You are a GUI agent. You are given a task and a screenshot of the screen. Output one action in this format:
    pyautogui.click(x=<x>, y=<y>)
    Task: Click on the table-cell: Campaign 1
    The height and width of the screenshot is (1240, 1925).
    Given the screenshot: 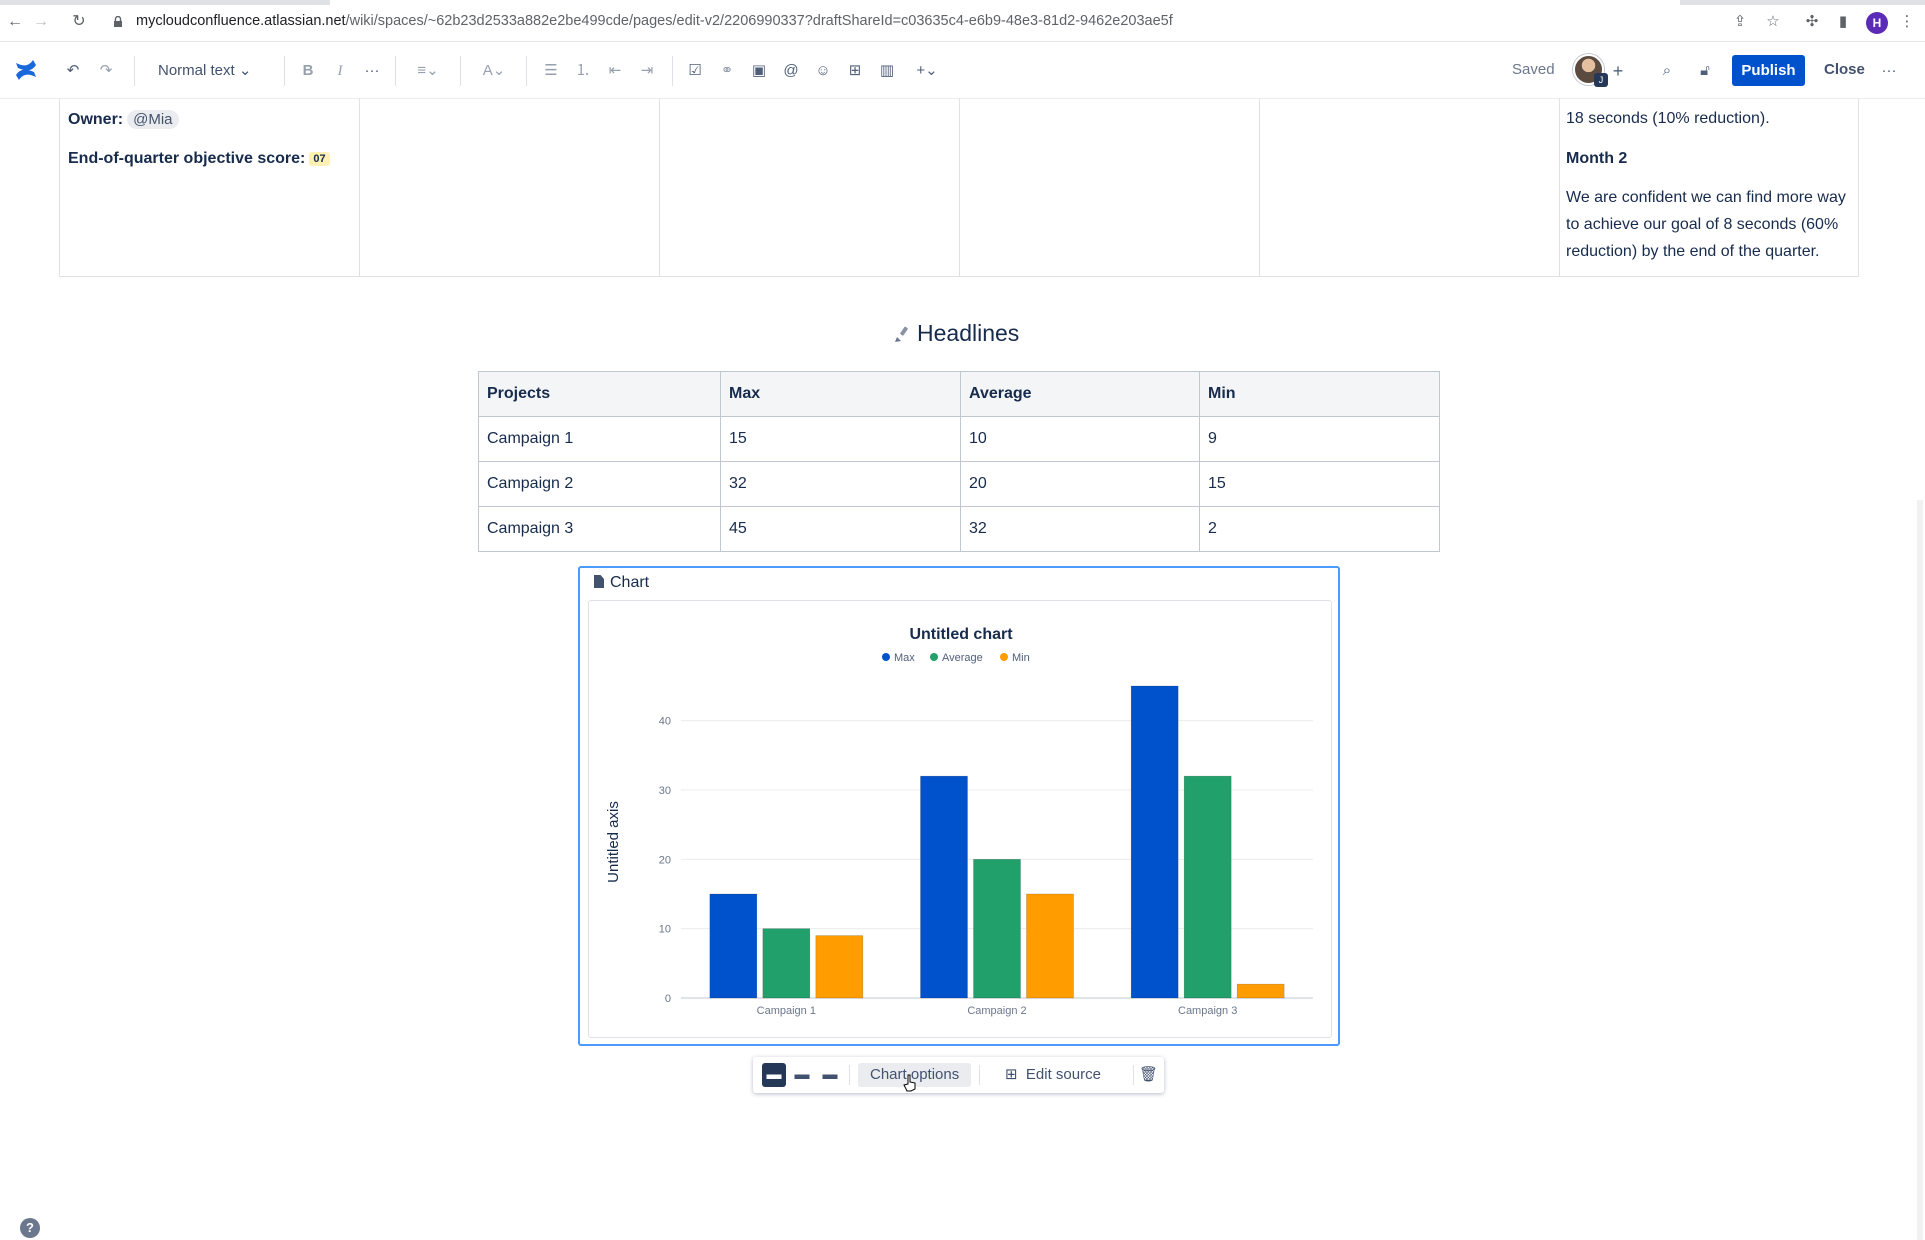 What is the action you would take?
    pyautogui.click(x=599, y=439)
    